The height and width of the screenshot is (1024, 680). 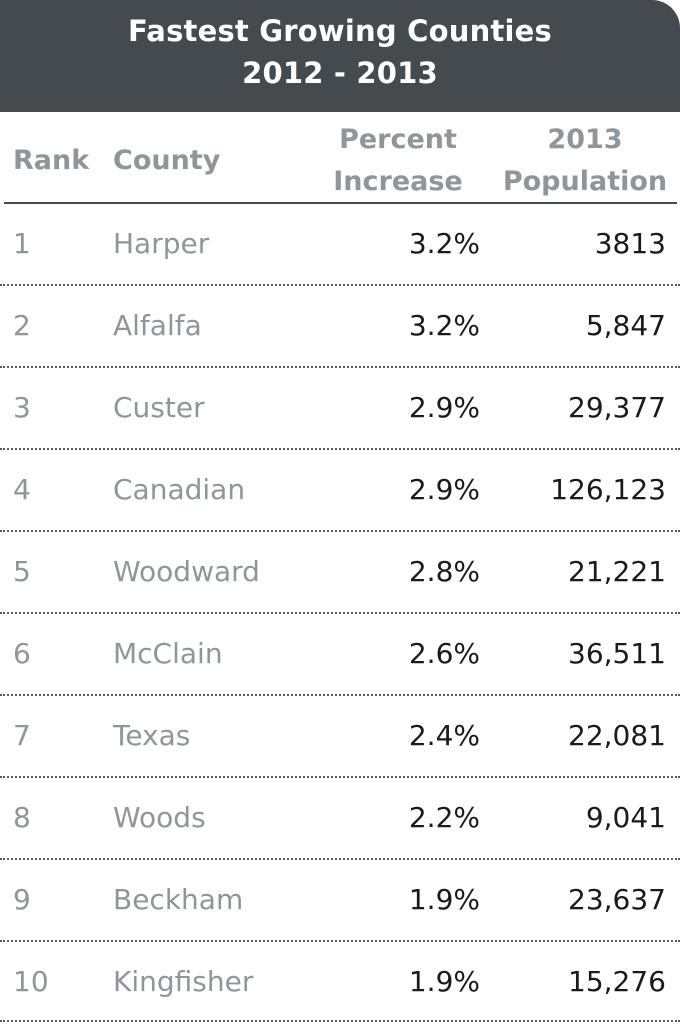 I want to click on column-header-percent-increase: Percent Increase, so click(x=398, y=161).